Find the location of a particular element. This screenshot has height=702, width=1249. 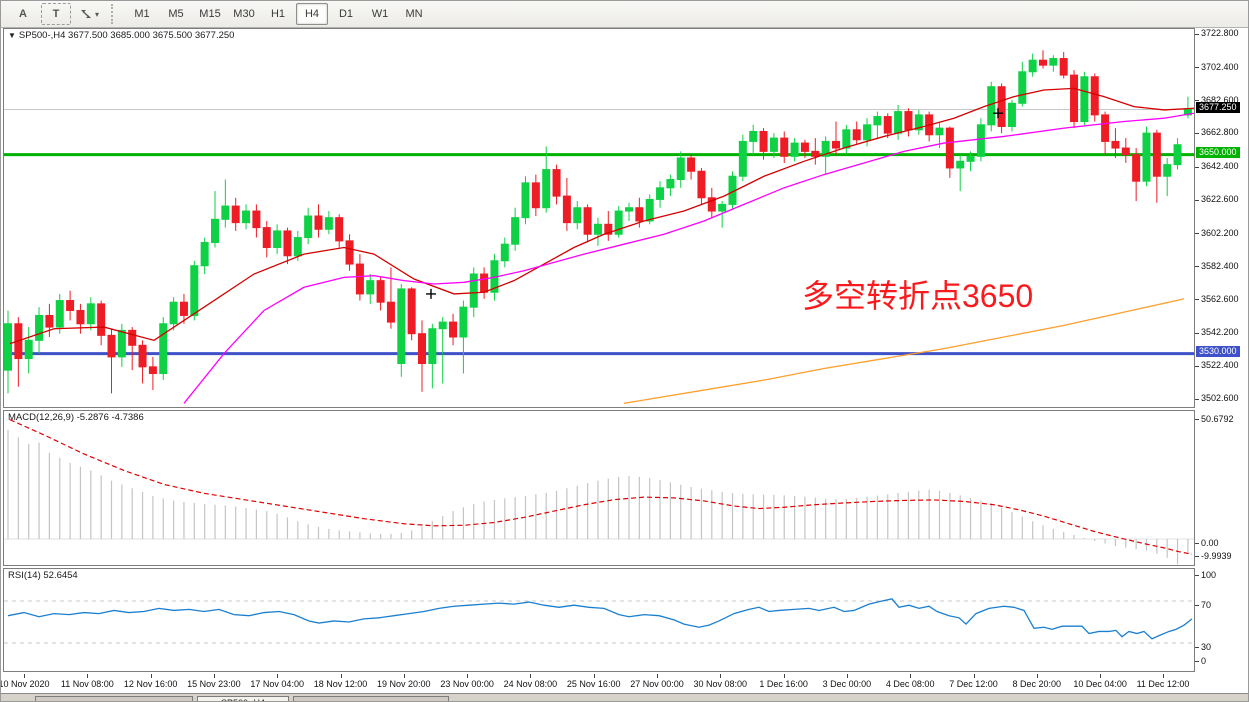

rsi-line is located at coordinates (600, 619).